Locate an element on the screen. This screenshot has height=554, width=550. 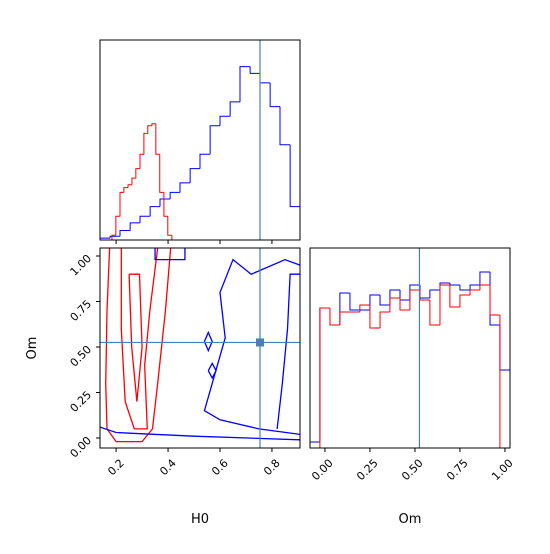
x-tick-label: 0.8 is located at coordinates (272, 468).